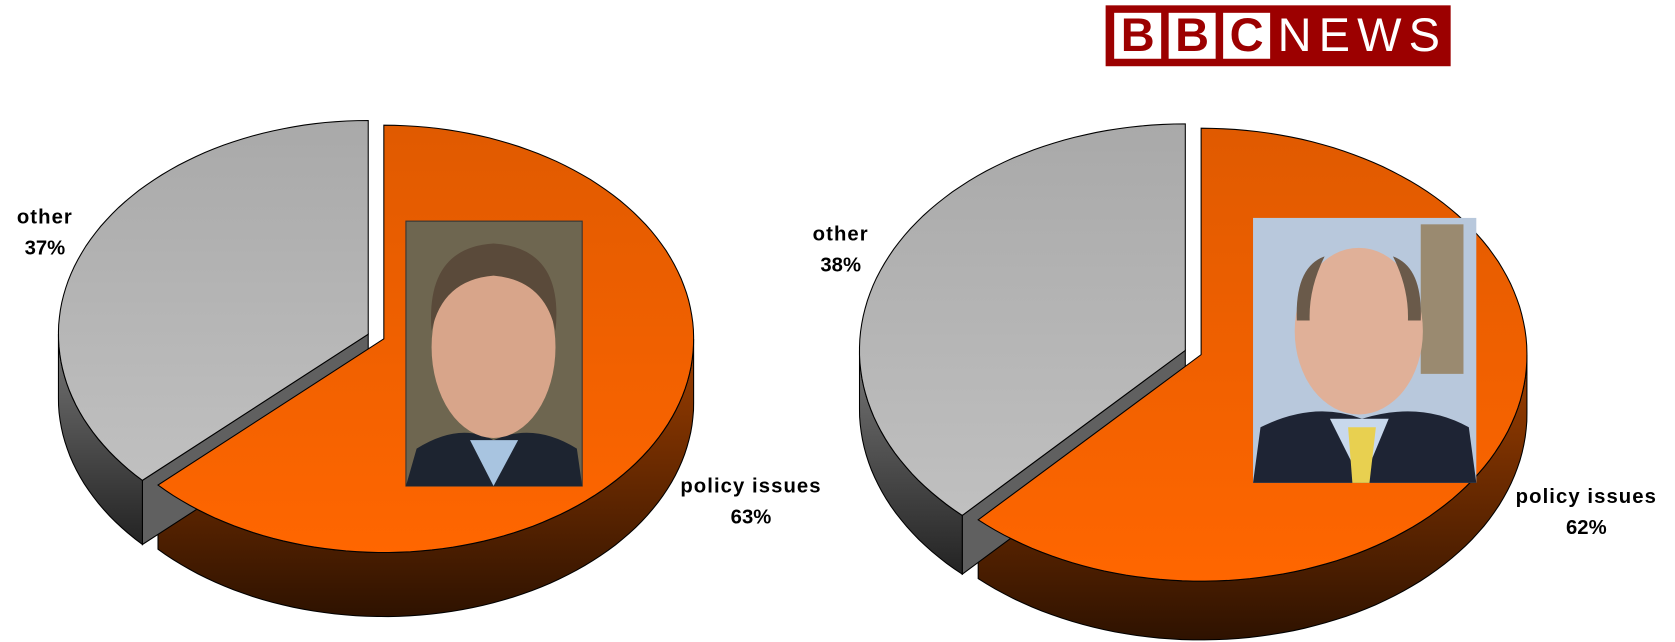  I want to click on slice-value-label: 38%, so click(840, 265).